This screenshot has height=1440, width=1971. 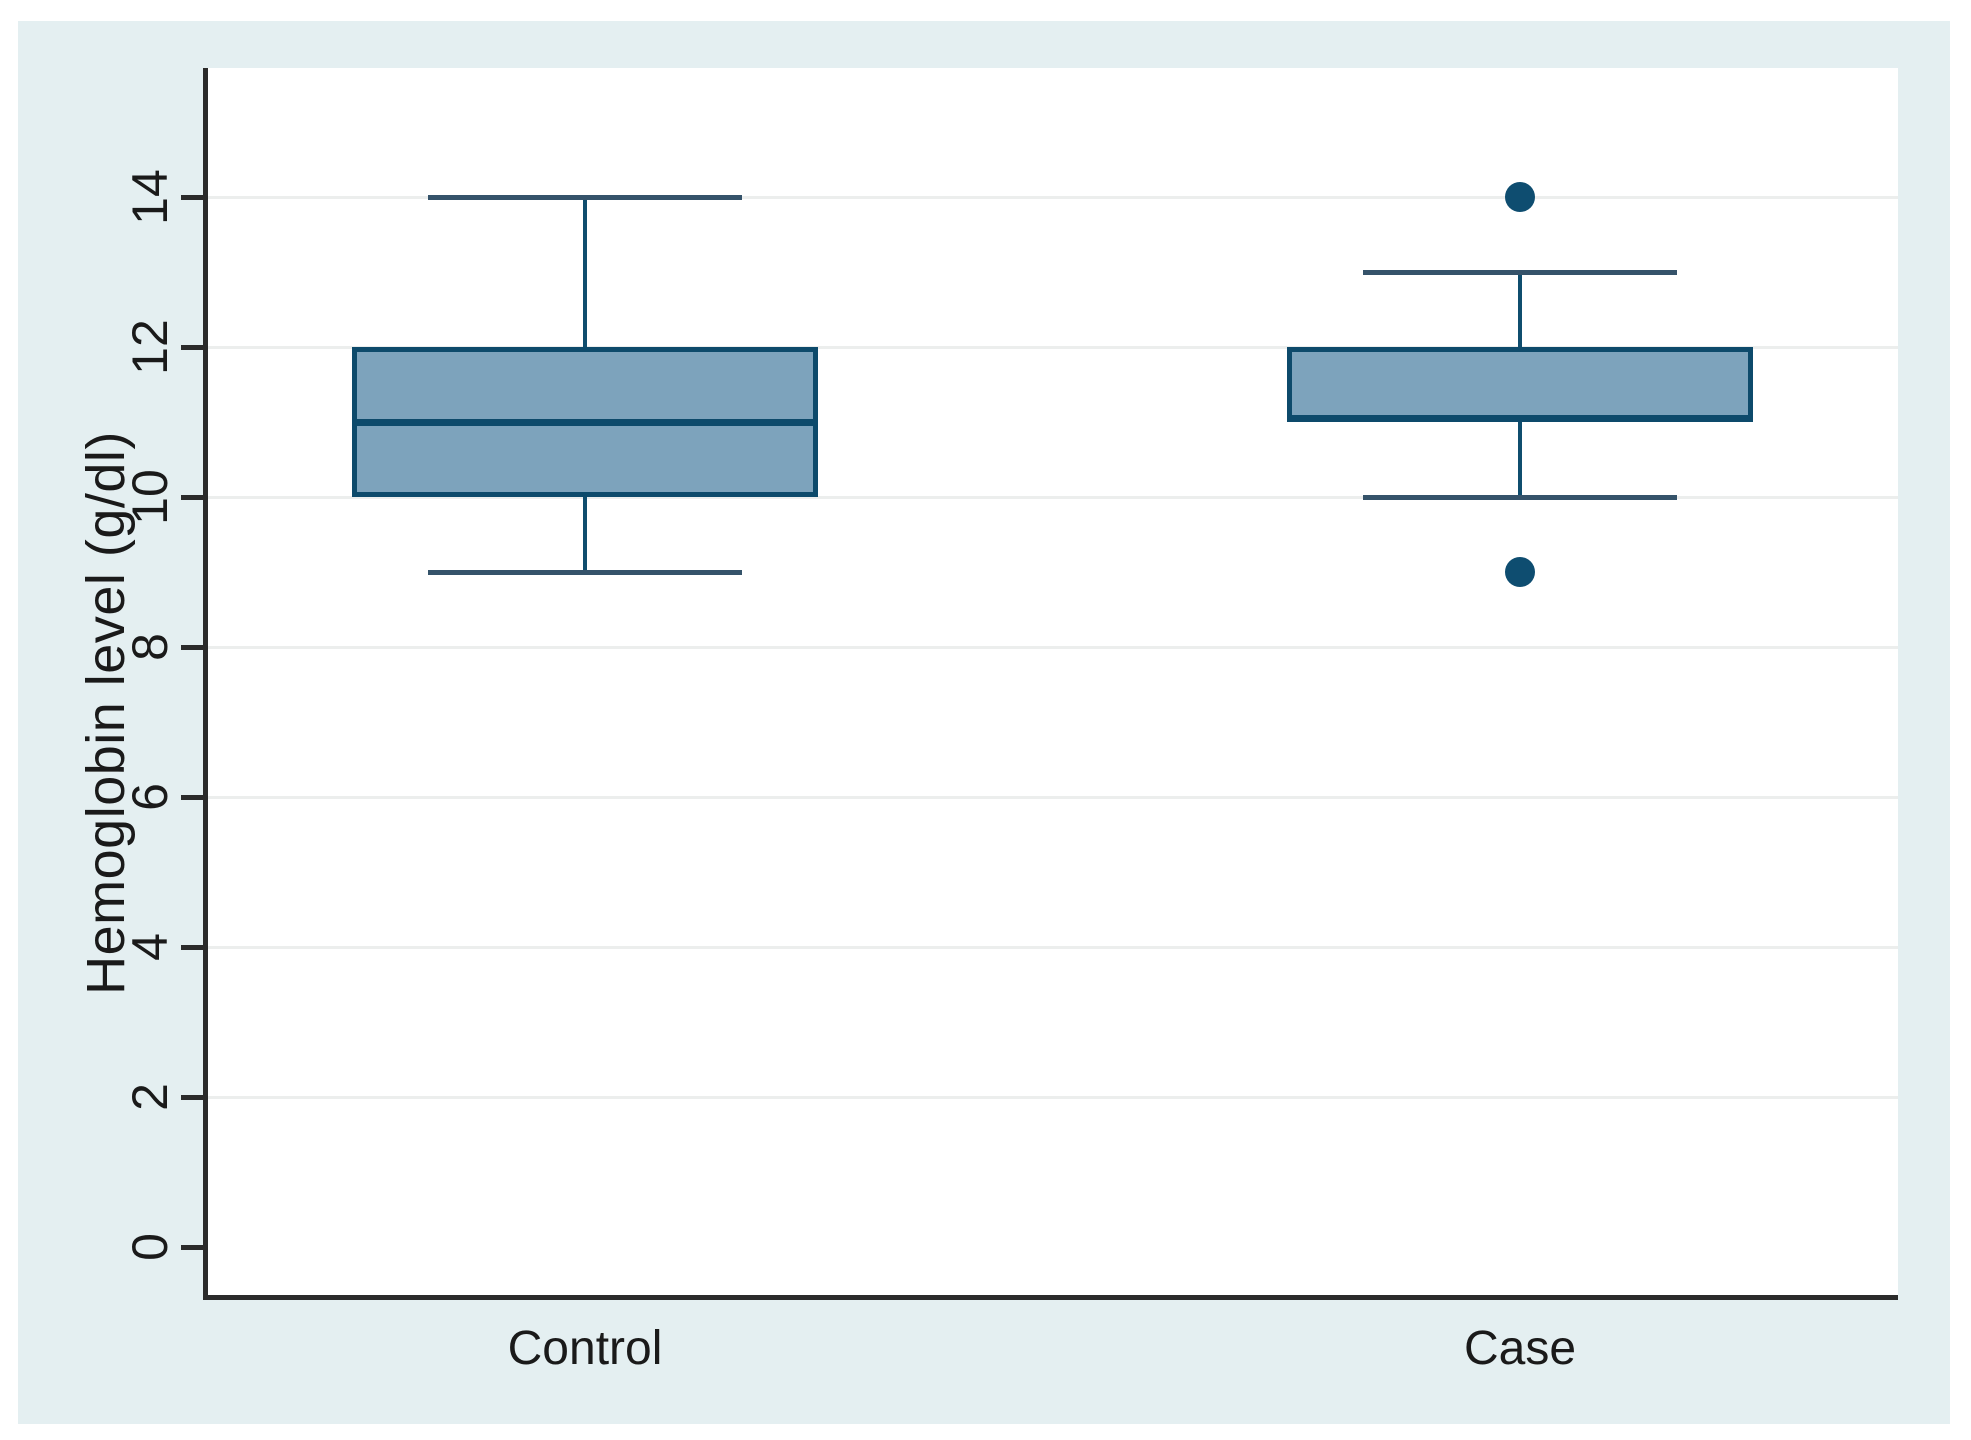 I want to click on y-tick-label: 12, so click(x=150, y=347).